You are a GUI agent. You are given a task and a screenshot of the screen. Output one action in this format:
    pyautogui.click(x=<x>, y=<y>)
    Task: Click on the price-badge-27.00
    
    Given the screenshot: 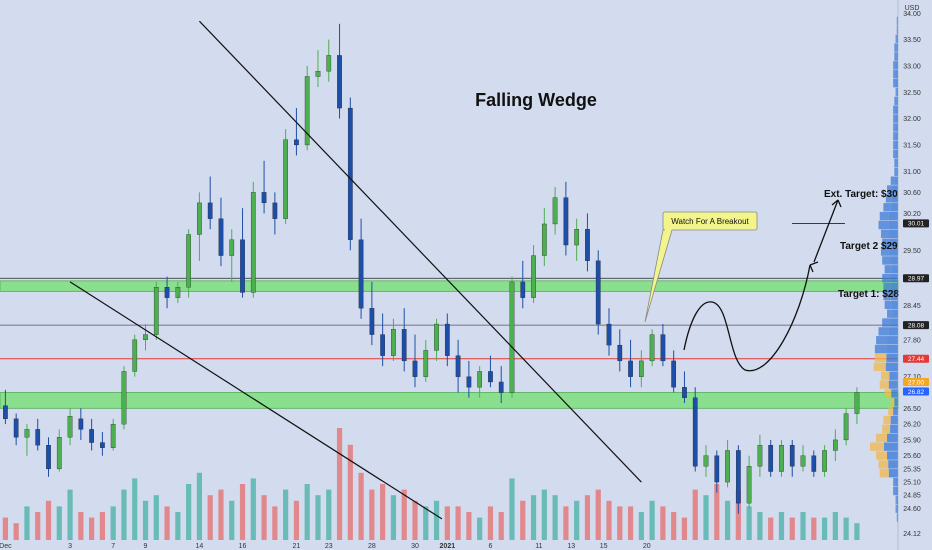 What is the action you would take?
    pyautogui.click(x=916, y=381)
    